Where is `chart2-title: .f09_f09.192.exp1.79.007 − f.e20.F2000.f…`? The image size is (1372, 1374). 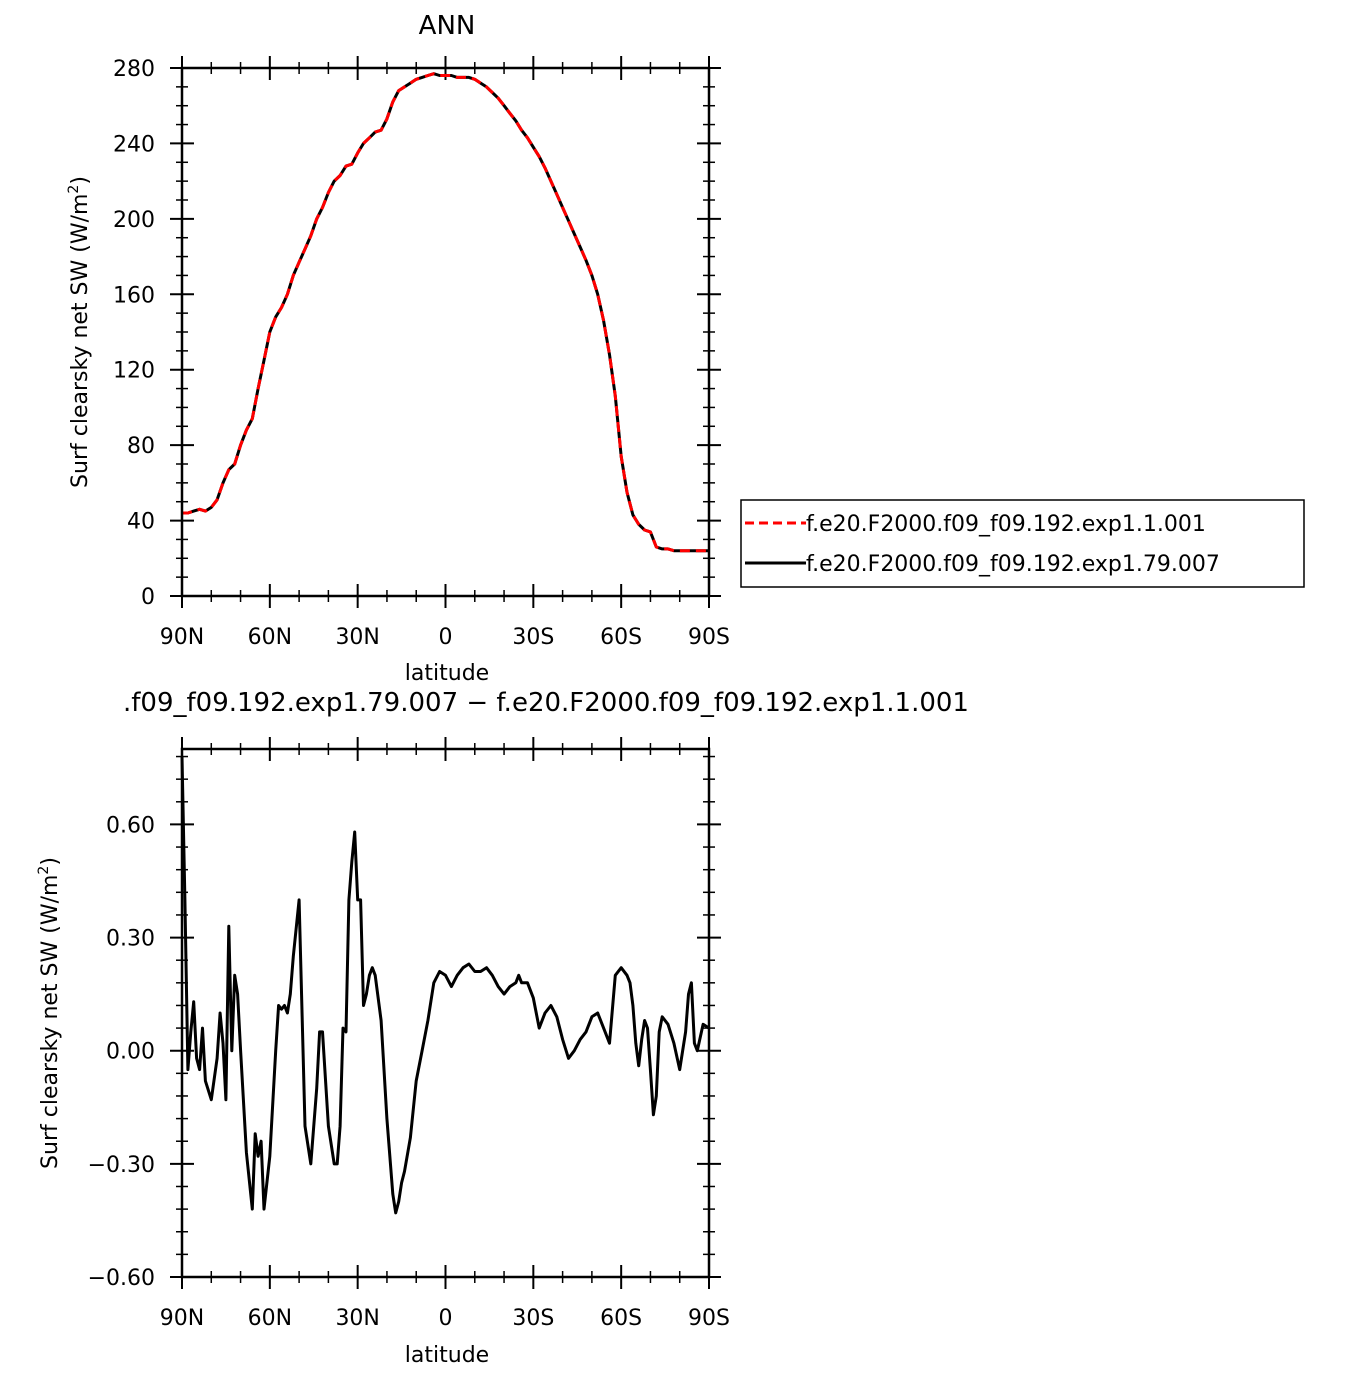 chart2-title: .f09_f09.192.exp1.79.007 − f.e20.F2000.f… is located at coordinates (546, 703).